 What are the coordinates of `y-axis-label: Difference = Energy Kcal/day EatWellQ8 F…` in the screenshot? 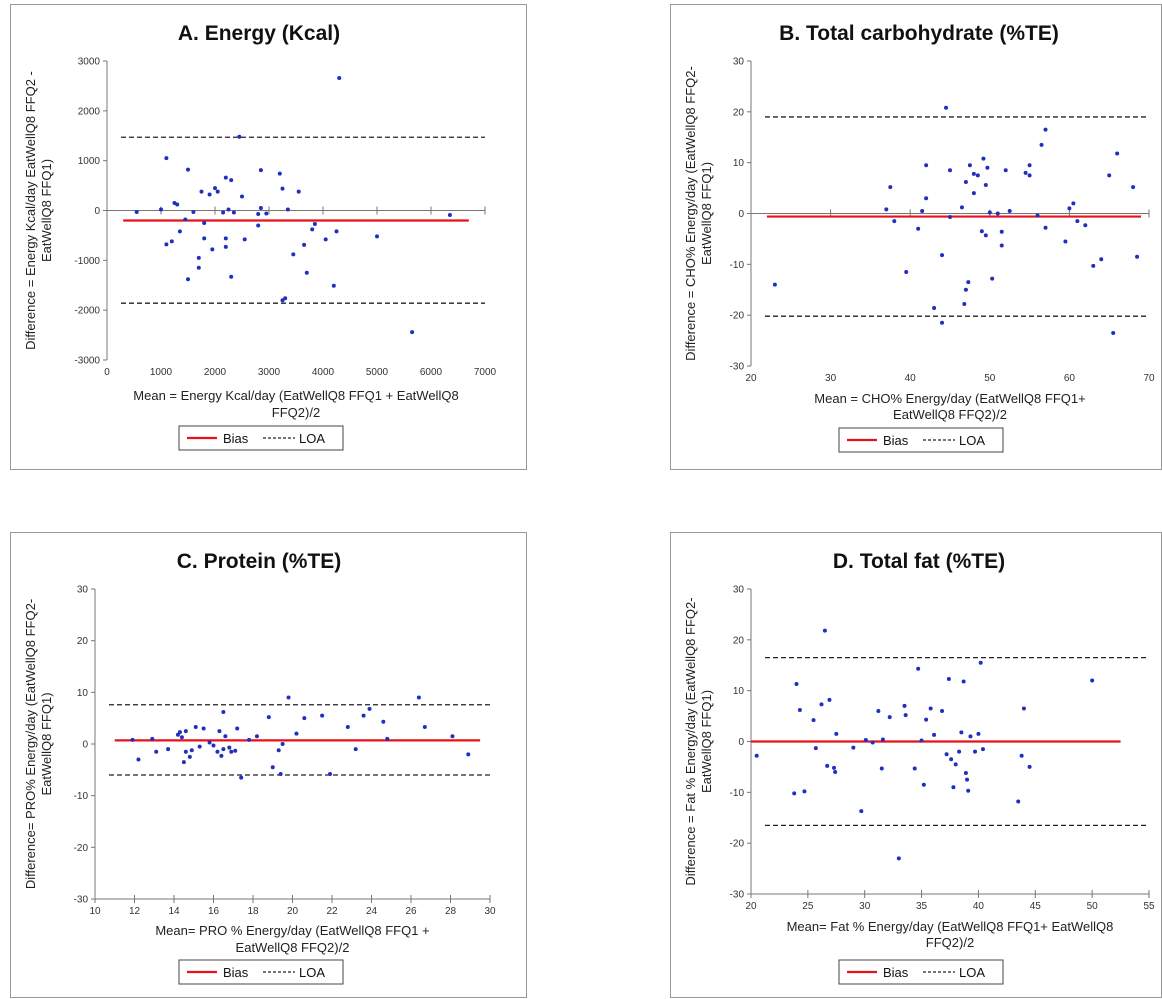 It's located at (30, 210).